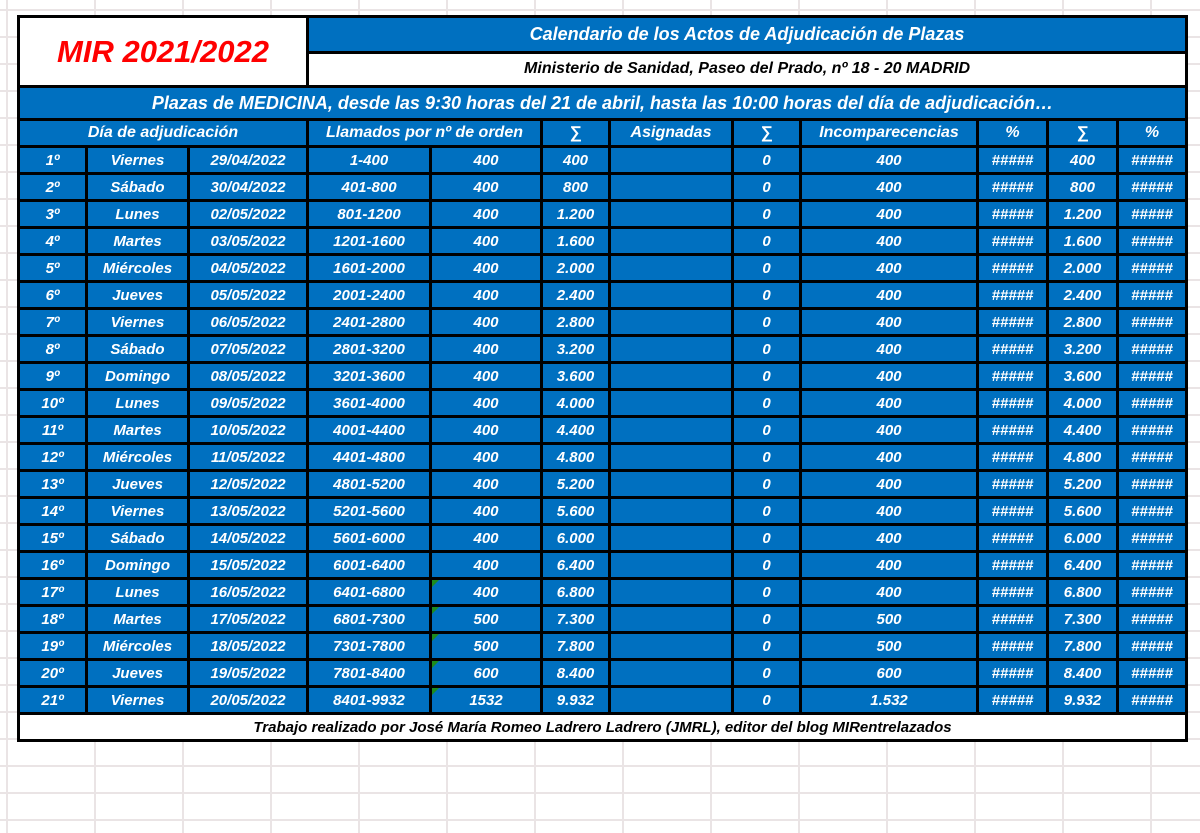 The height and width of the screenshot is (833, 1200). Describe the element at coordinates (248, 403) in the screenshot. I see `cell-date: 09/05/2022` at that location.